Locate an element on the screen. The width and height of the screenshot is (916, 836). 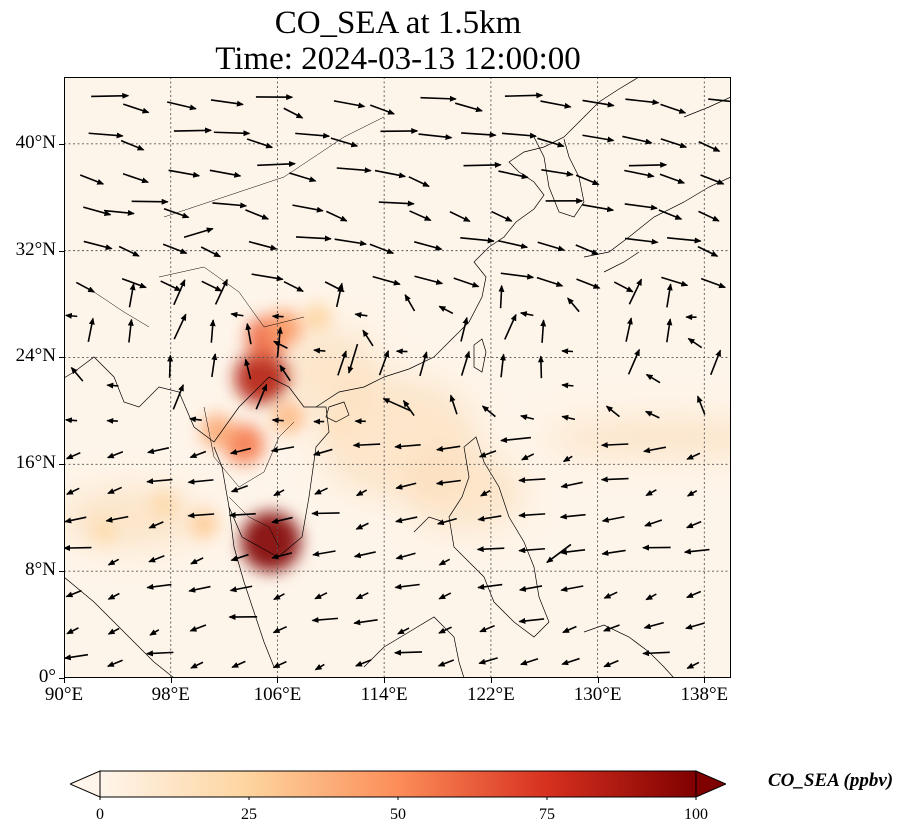
map-title: CO_SEA at 1.5km is located at coordinates (398, 23).